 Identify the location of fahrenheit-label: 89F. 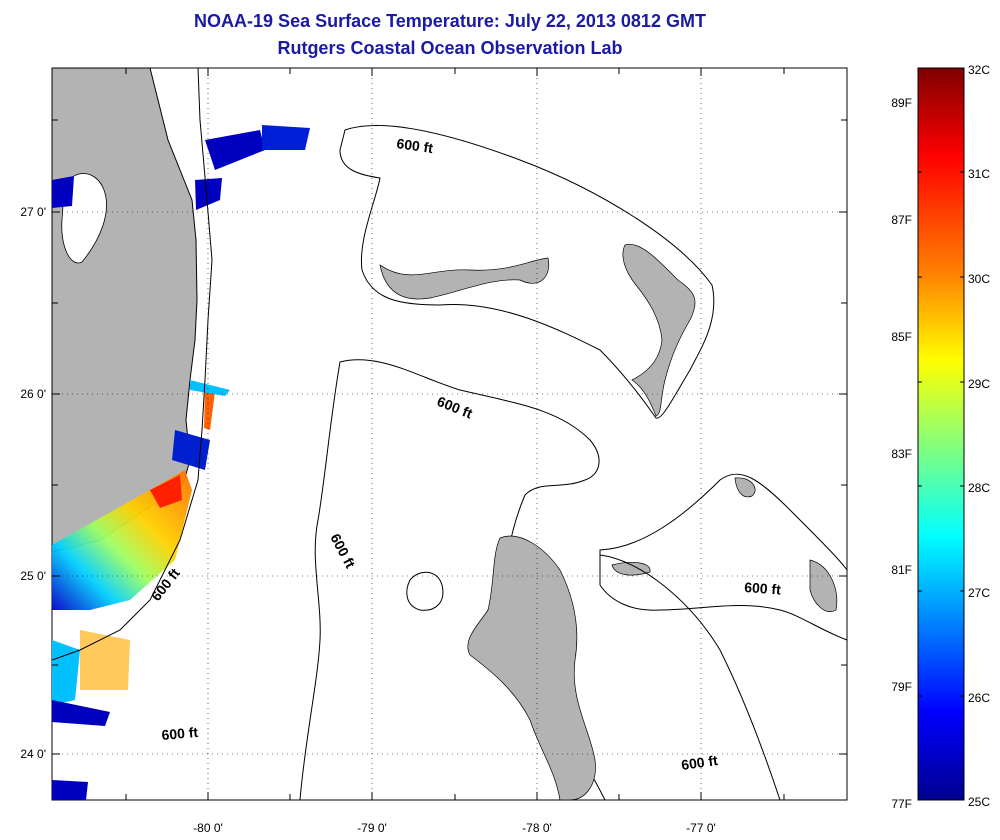
(901, 103).